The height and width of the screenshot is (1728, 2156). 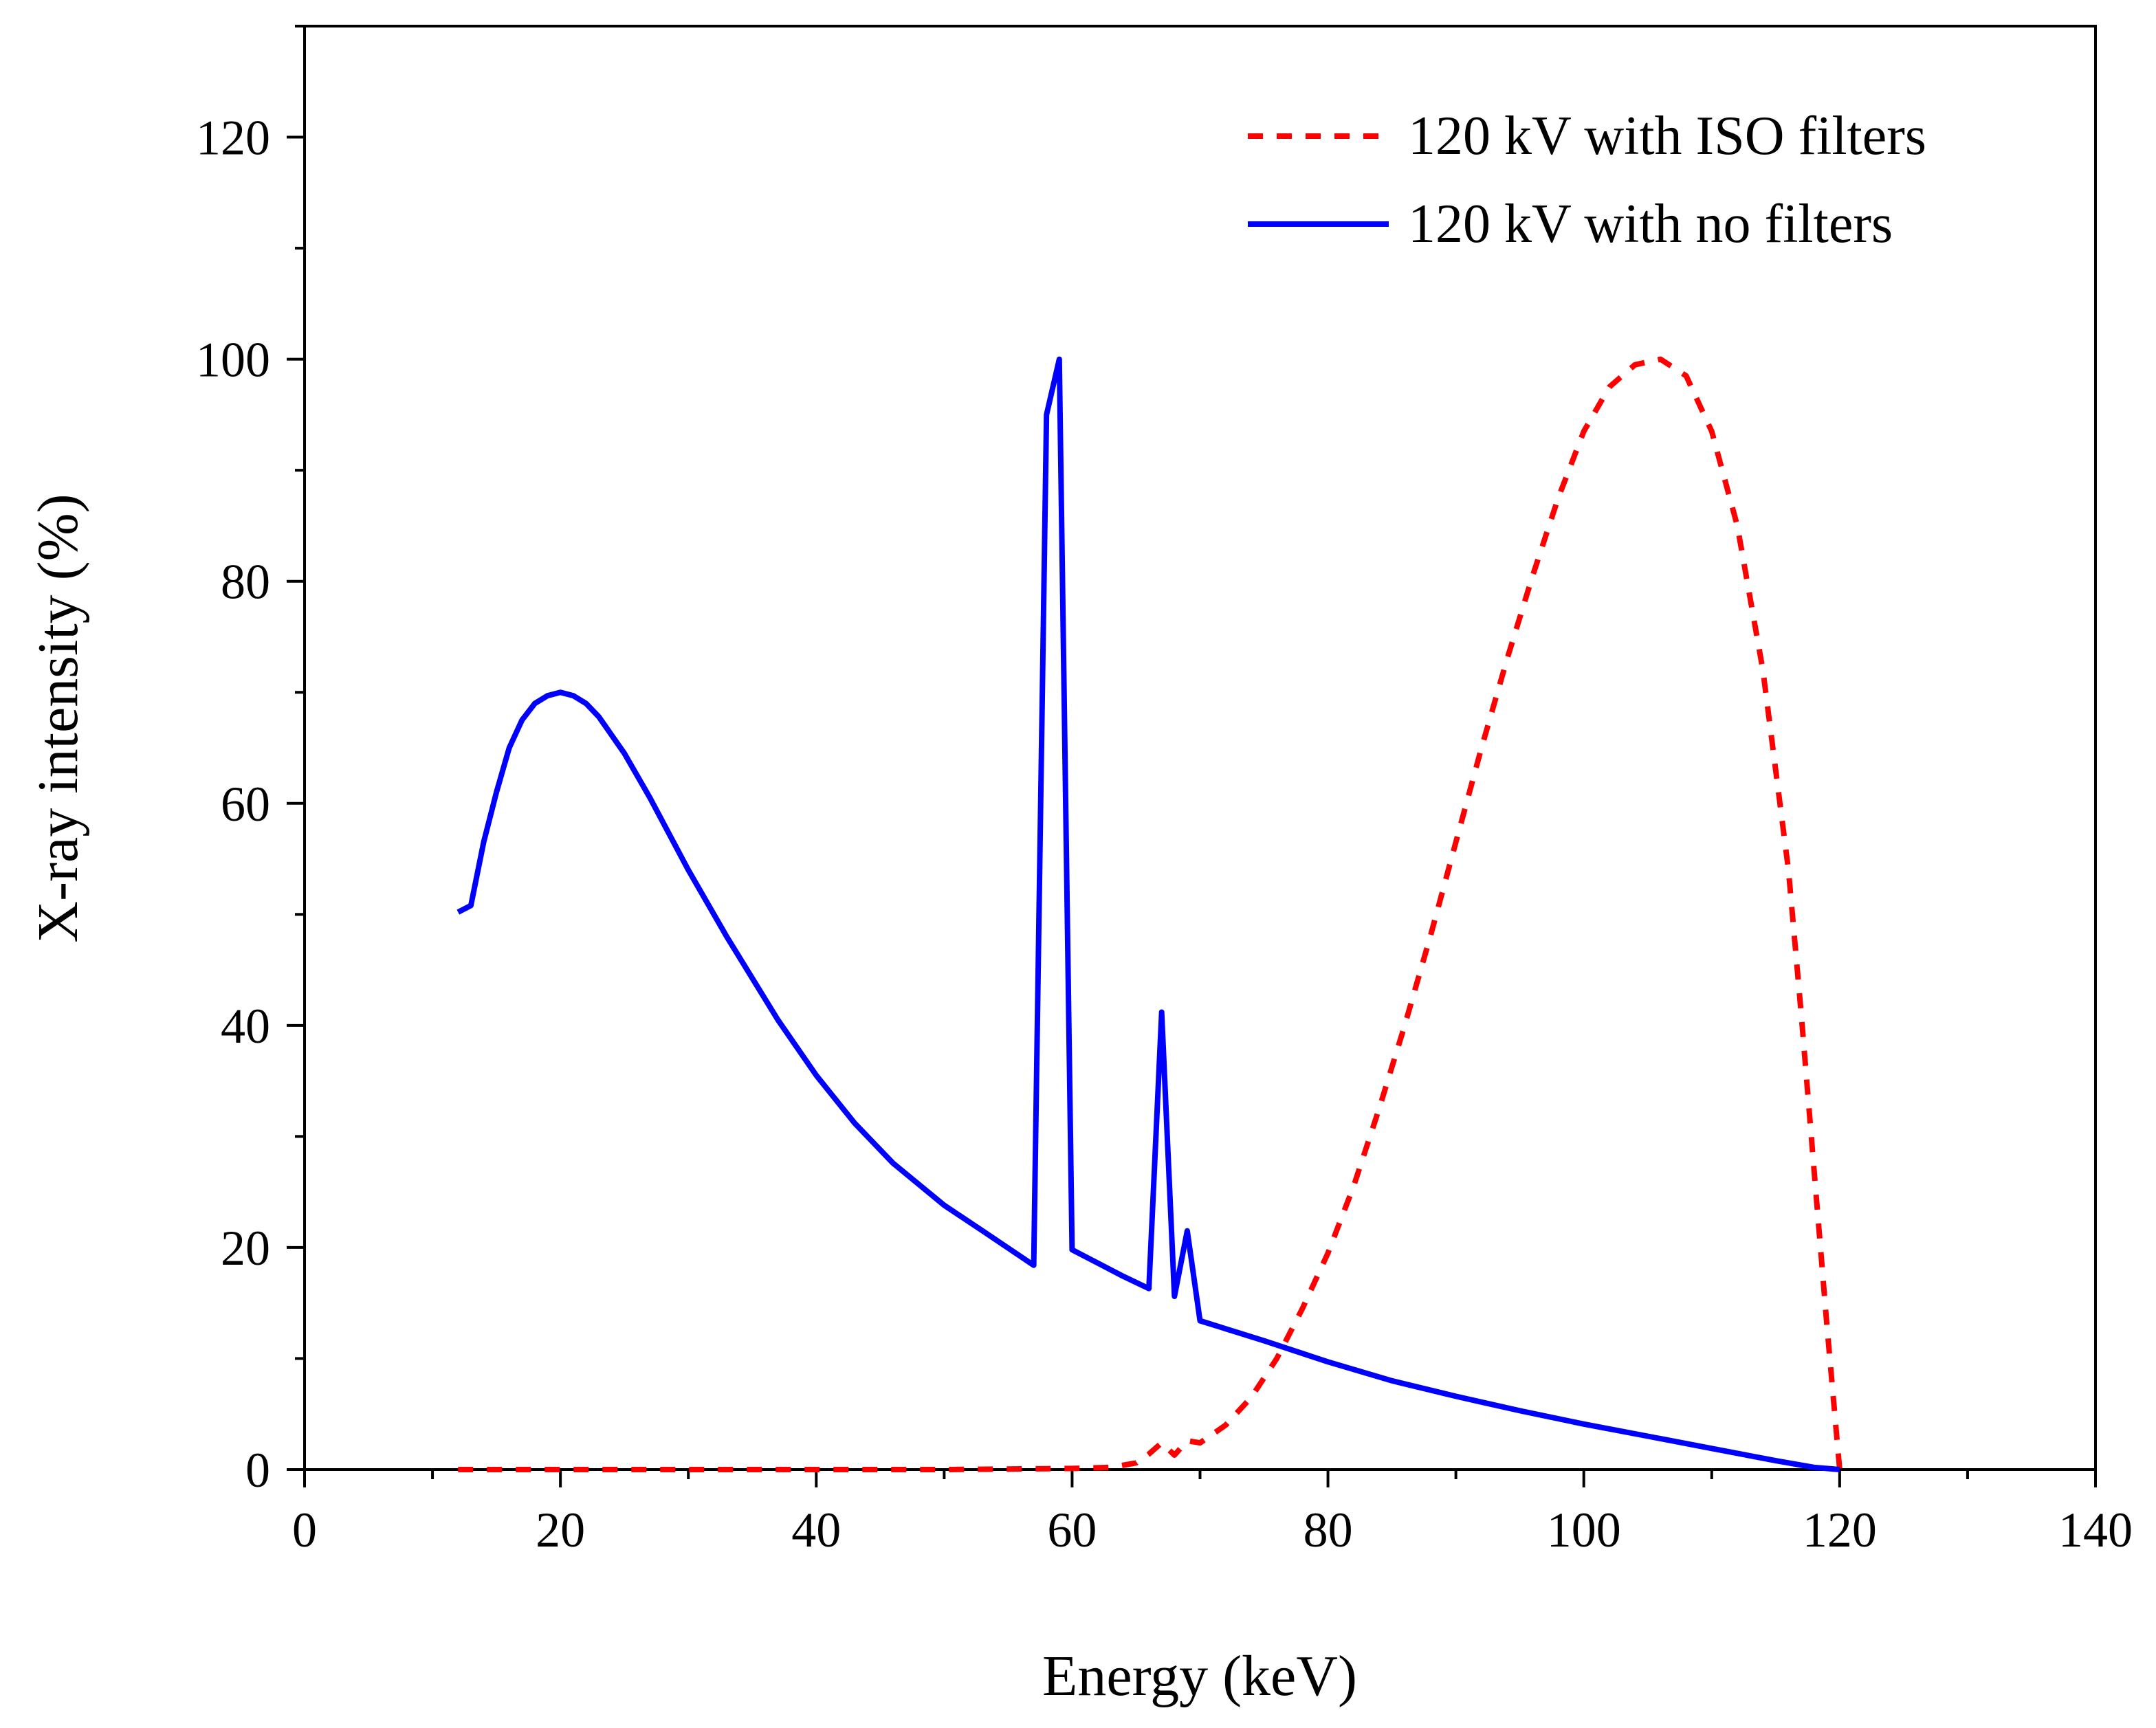 What do you see at coordinates (1651, 224) in the screenshot?
I see `legend-label-no-filters: 120 kV with no filters` at bounding box center [1651, 224].